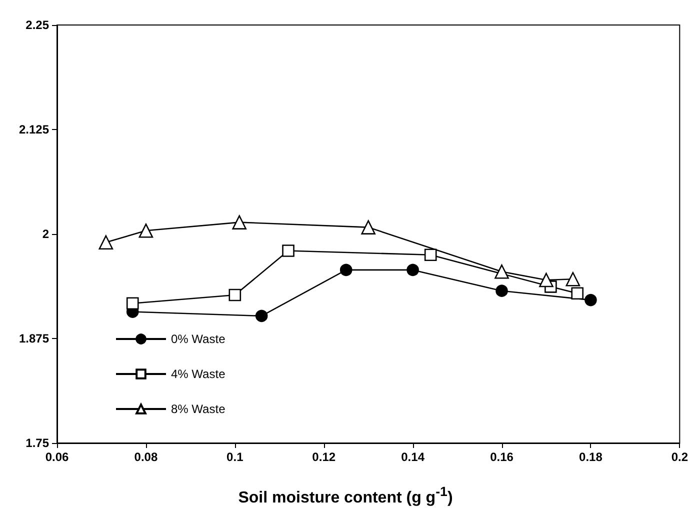 Image resolution: width=691 pixels, height=519 pixels. Describe the element at coordinates (198, 374) in the screenshot. I see `legend-label: 4% Waste` at that location.